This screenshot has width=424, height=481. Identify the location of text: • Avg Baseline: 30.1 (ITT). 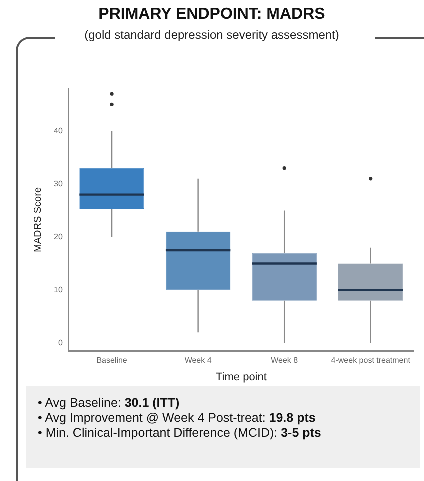
(109, 403).